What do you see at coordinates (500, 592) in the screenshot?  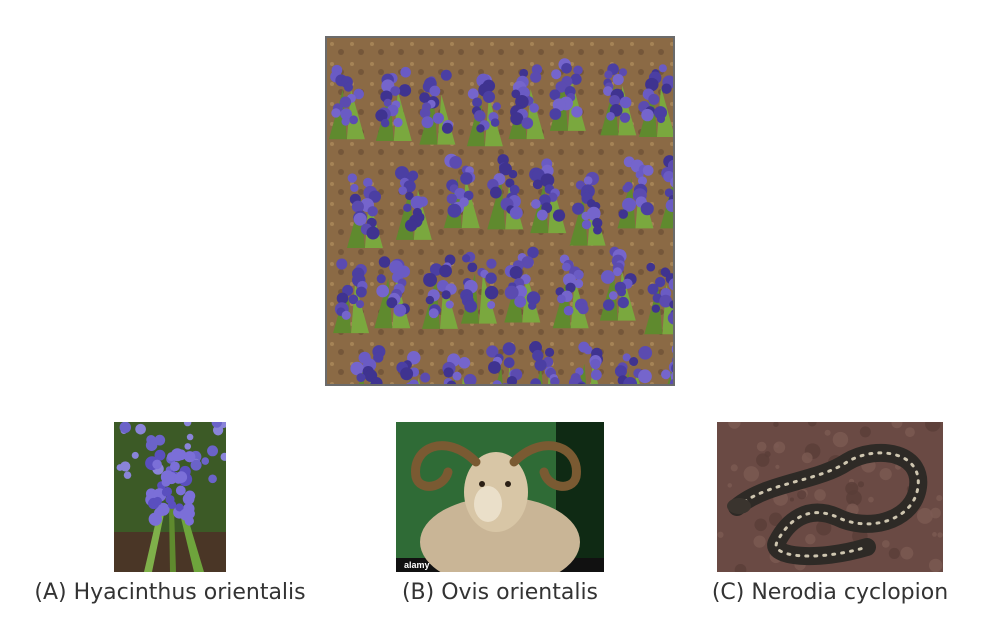 I see `option-b-caption: (B) Ovis orientalis` at bounding box center [500, 592].